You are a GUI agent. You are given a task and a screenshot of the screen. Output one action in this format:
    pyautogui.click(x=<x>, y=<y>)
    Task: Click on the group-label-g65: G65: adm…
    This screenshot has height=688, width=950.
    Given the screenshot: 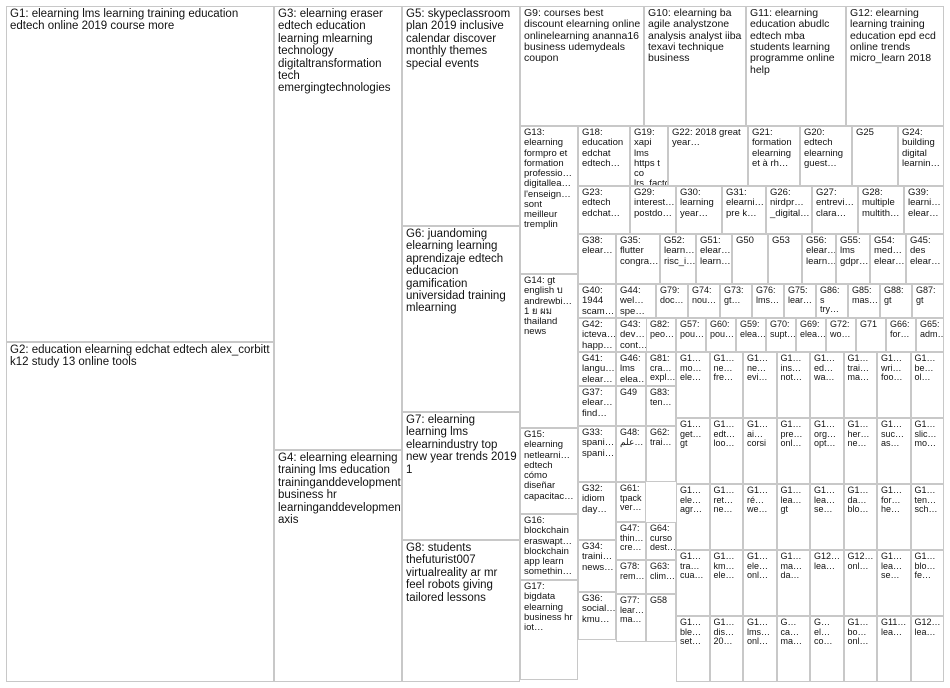 What is the action you would take?
    pyautogui.click(x=932, y=329)
    